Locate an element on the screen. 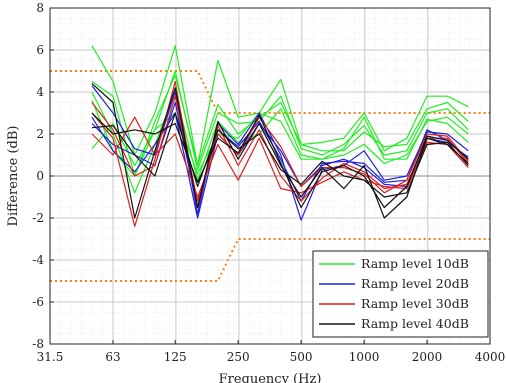  y-tick-label: -2 is located at coordinates (38, 218).